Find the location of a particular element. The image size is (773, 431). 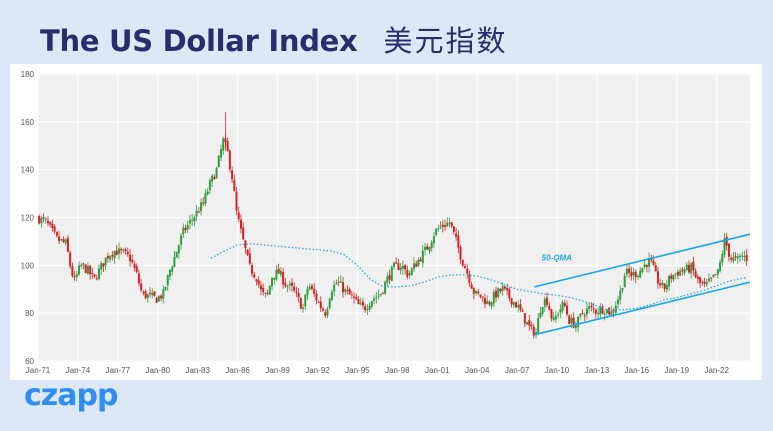

x-tick-label: Jan-74 is located at coordinates (78, 370).